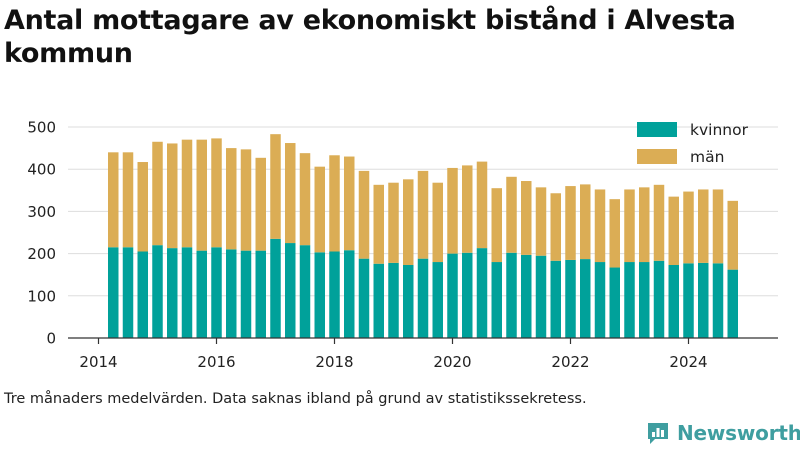 The width and height of the screenshot is (800, 450). I want to click on newsworthy-brand: Newsworthy, so click(722, 433).